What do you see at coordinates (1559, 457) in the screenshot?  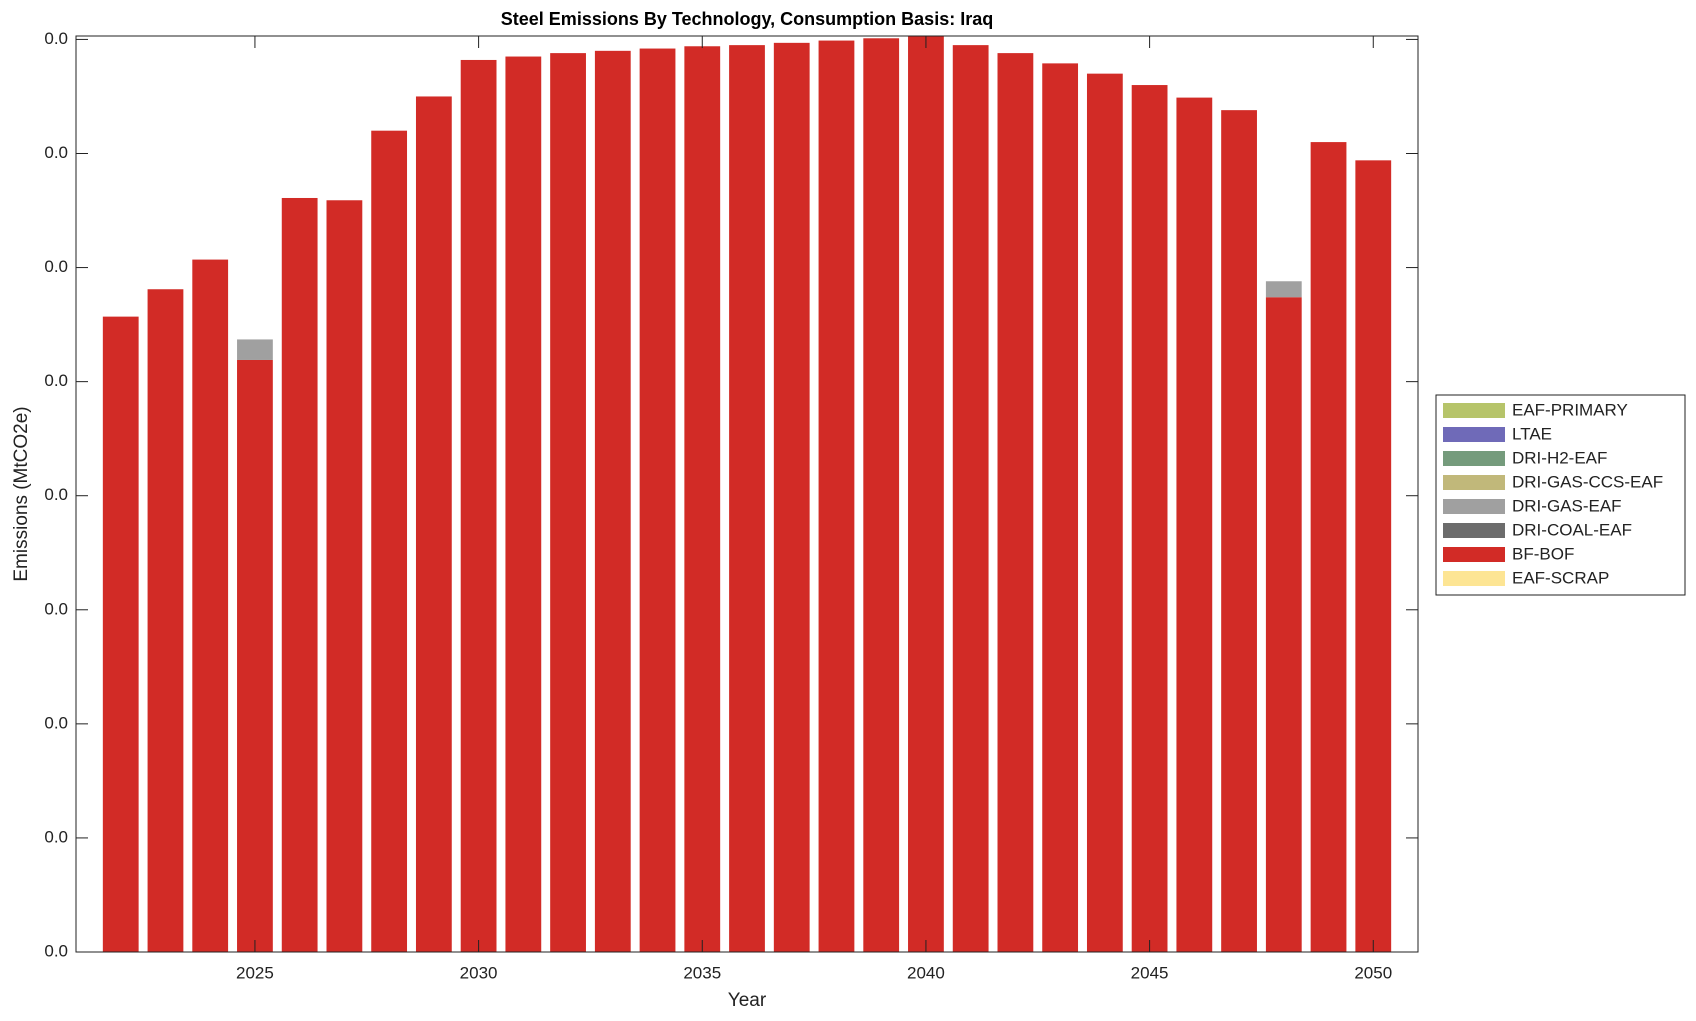 I see `legend-label: DRI-H2-EAF` at bounding box center [1559, 457].